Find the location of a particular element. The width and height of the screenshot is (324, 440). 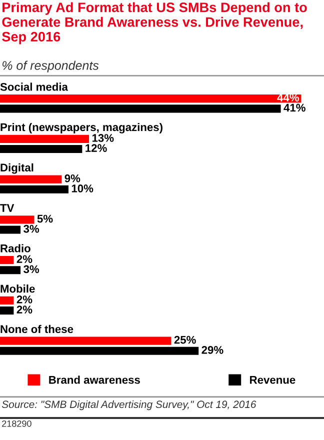

data-label: 5% is located at coordinates (45, 218).